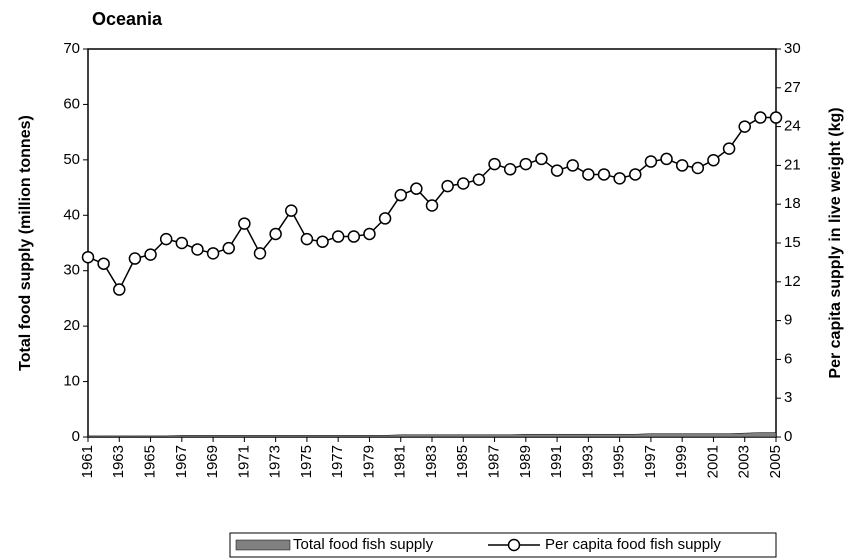 The width and height of the screenshot is (850, 559). Describe the element at coordinates (650, 461) in the screenshot. I see `x-tick-label: 1997` at that location.